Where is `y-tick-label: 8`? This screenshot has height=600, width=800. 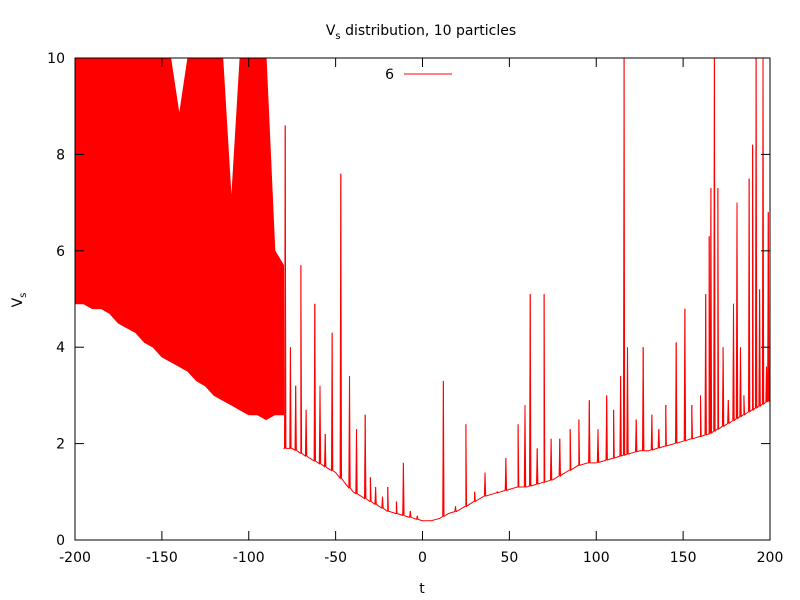
y-tick-label: 8 is located at coordinates (60, 155).